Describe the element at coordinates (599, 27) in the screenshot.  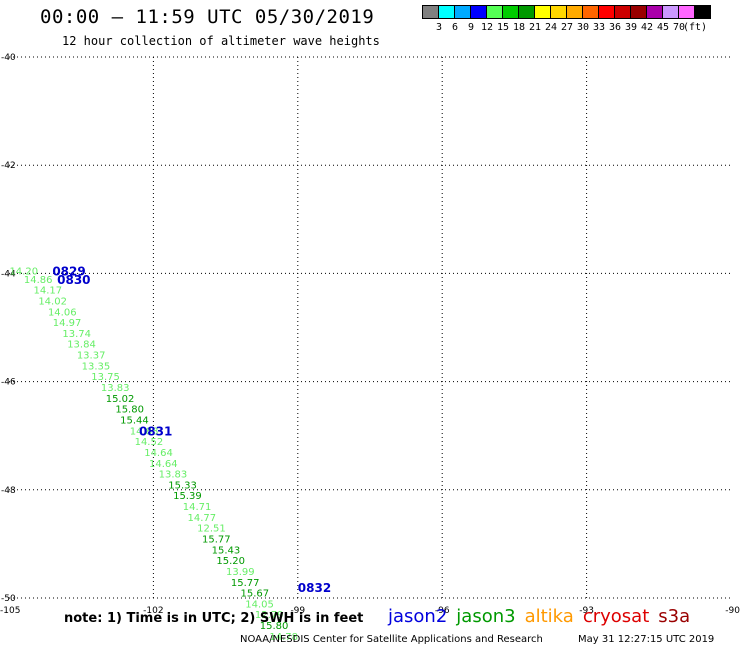
I see `legend-label: 33` at that location.